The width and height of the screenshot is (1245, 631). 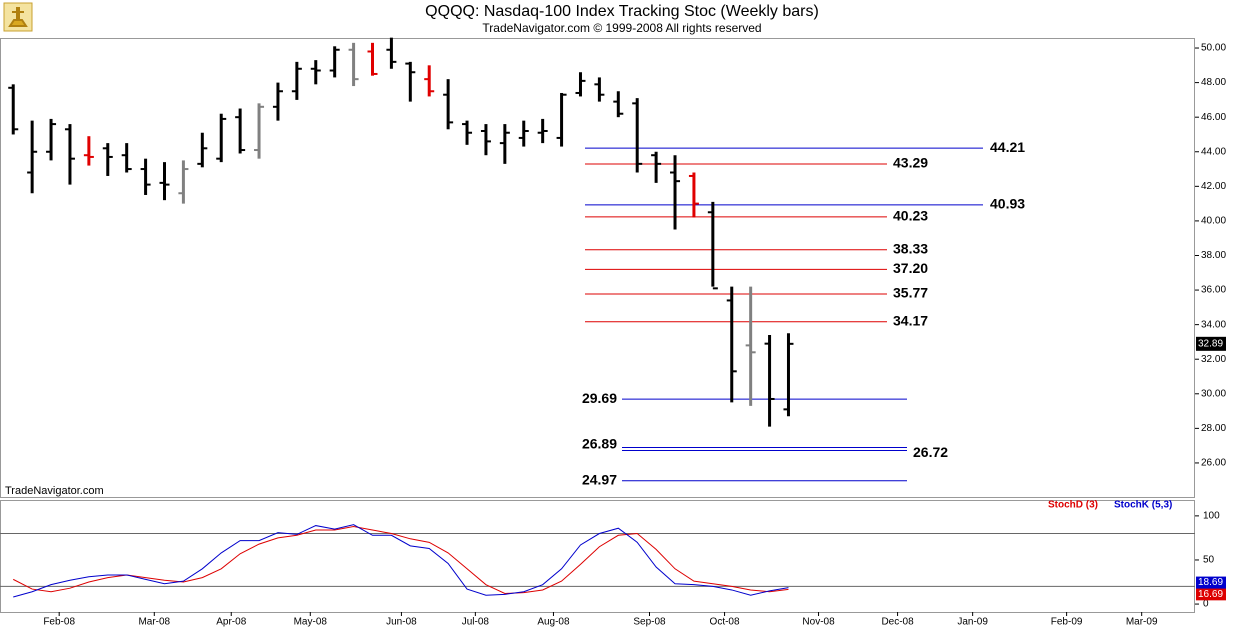 What do you see at coordinates (1213, 151) in the screenshot?
I see `y-tick-label: 44.00` at bounding box center [1213, 151].